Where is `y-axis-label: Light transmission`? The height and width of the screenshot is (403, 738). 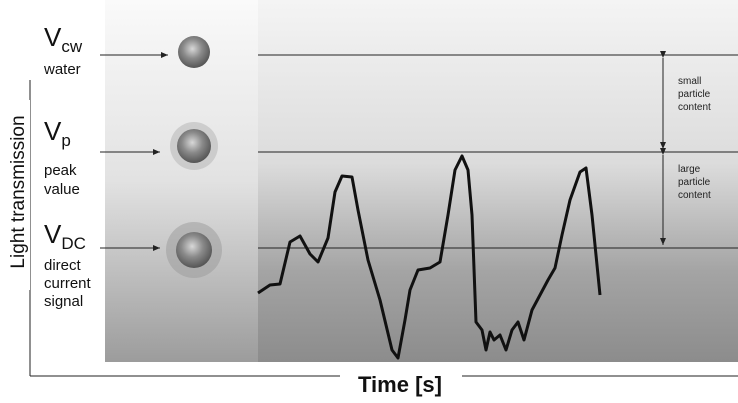 y-axis-label: Light transmission is located at coordinates (18, 191).